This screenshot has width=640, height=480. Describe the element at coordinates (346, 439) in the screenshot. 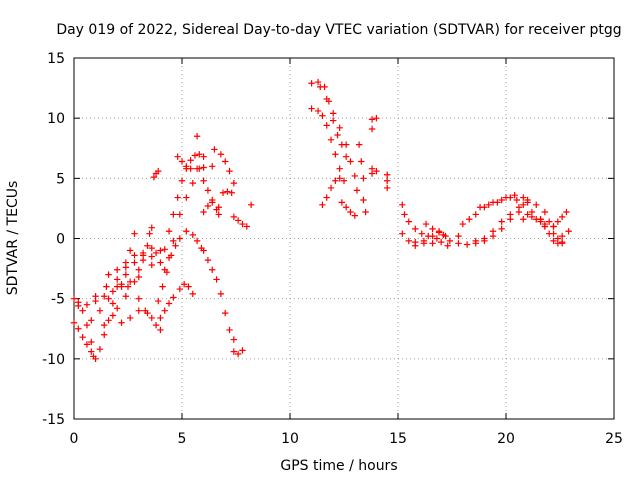

I see `x-tick-labels: 0 5 10 15 20 25` at that location.